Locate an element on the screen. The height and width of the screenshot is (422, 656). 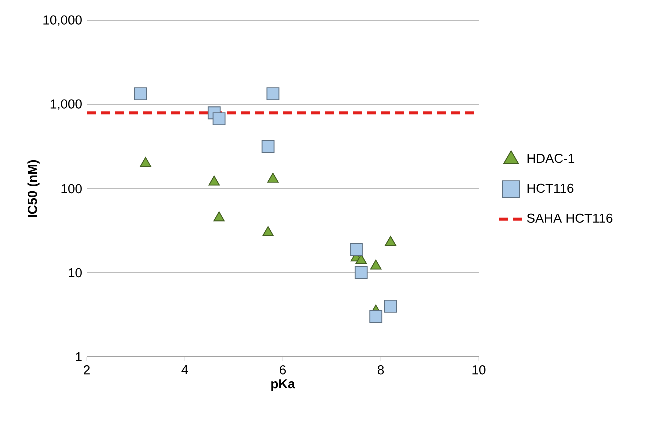
x-tick-label: 6 is located at coordinates (283, 370).